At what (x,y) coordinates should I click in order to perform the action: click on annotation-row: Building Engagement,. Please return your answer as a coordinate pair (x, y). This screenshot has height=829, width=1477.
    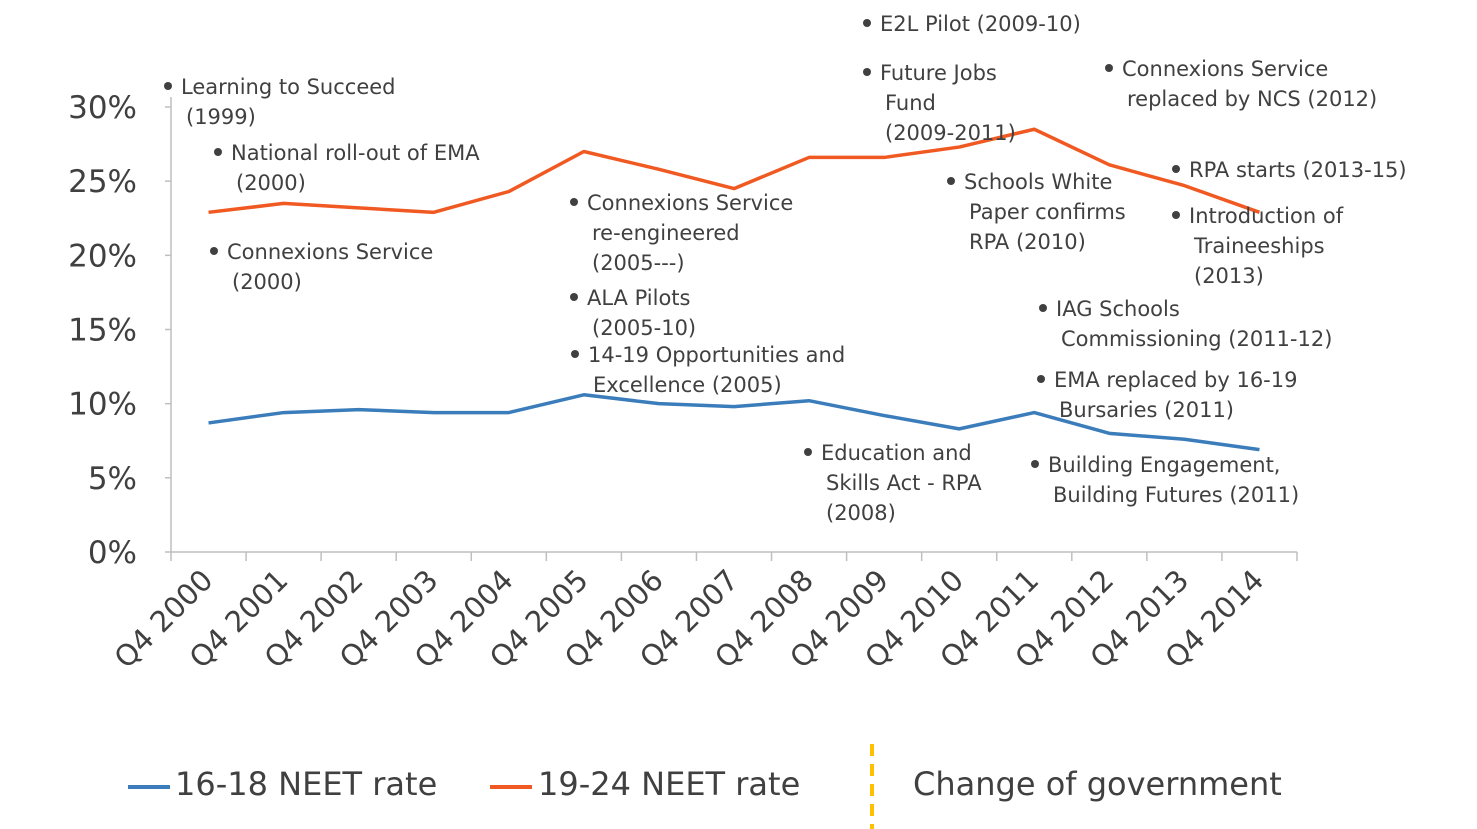
    Looking at the image, I should click on (1165, 465).